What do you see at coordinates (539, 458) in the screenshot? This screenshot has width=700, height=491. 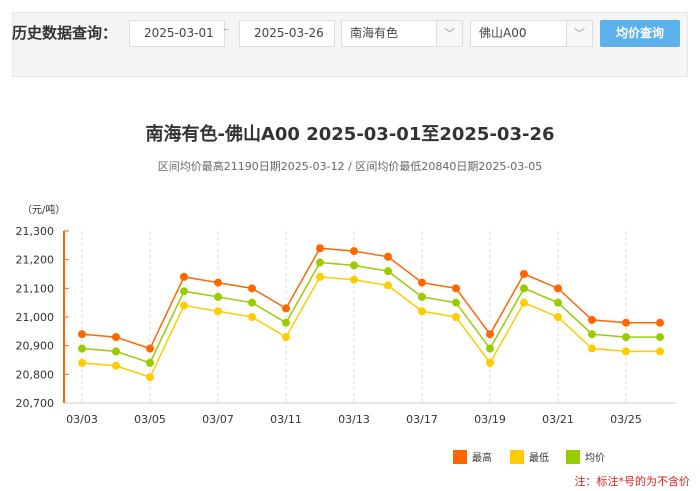 I see `legend-label: 最低` at bounding box center [539, 458].